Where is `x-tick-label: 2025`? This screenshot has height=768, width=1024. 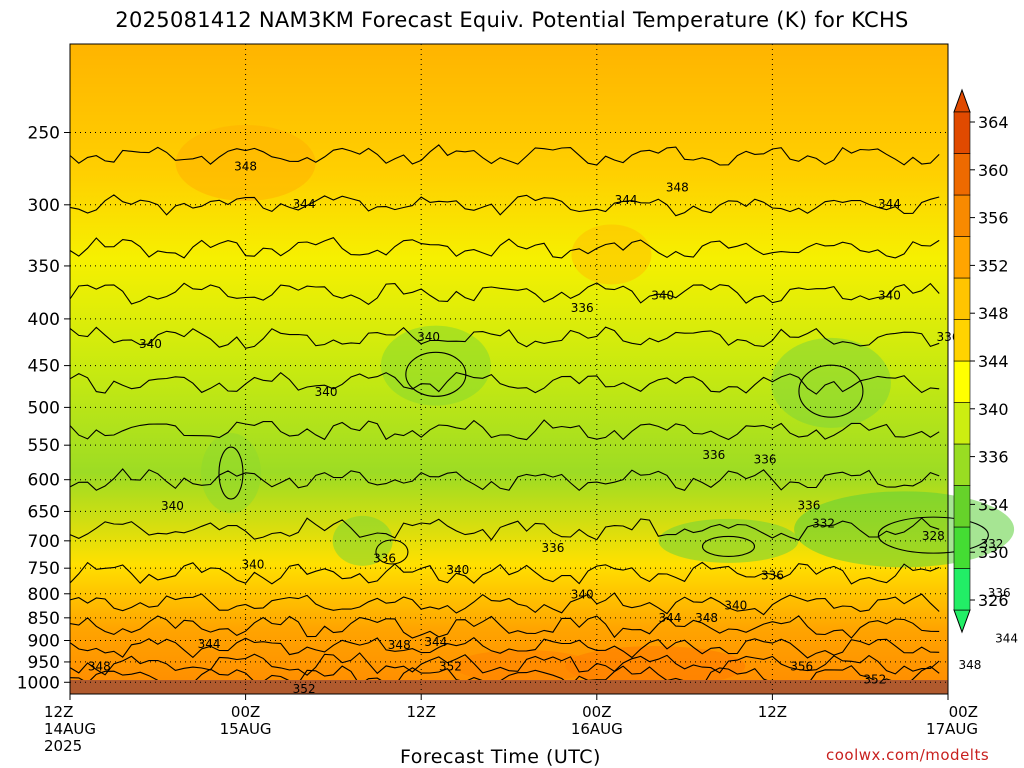 x-tick-label: 2025 is located at coordinates (63, 746).